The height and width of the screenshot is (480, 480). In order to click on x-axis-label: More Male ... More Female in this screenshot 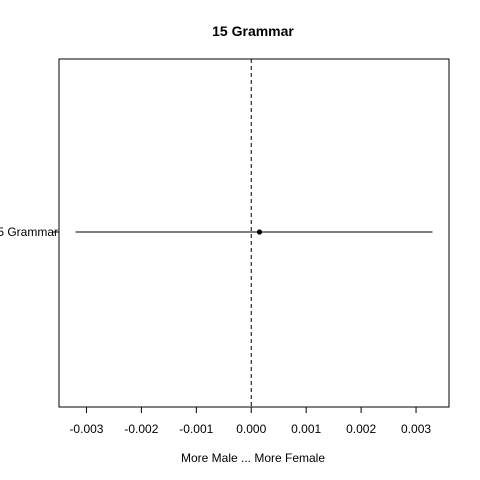, I will do `click(253, 458)`.